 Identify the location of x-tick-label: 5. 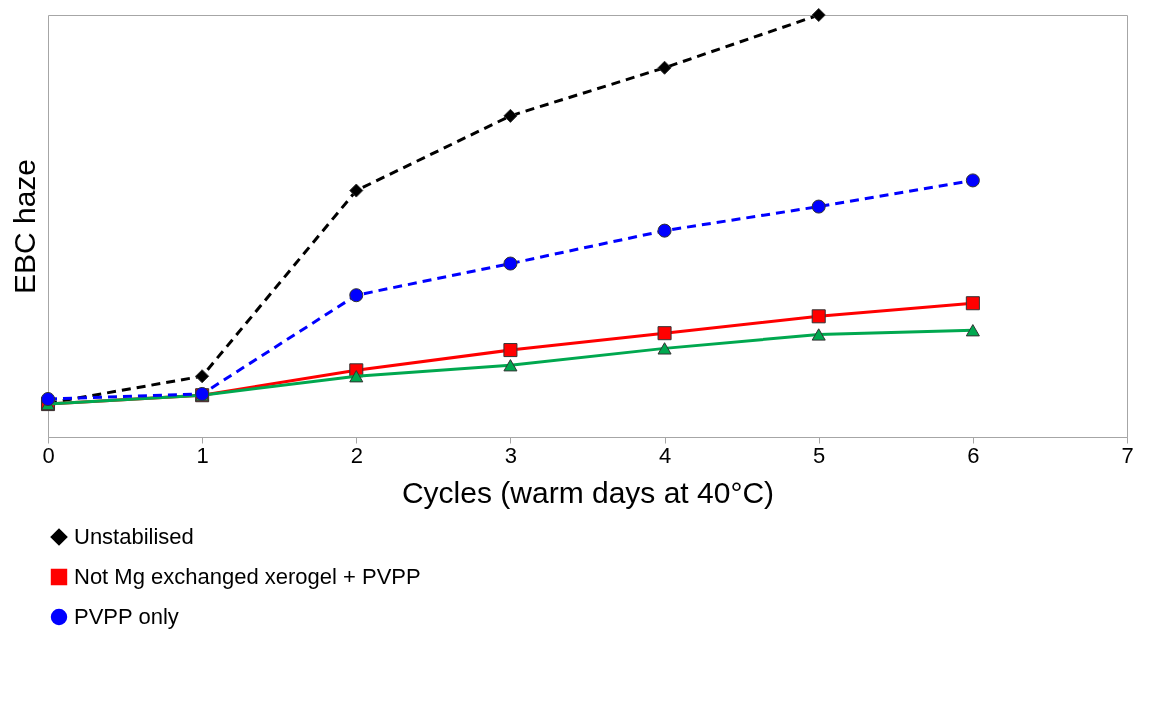
(819, 455).